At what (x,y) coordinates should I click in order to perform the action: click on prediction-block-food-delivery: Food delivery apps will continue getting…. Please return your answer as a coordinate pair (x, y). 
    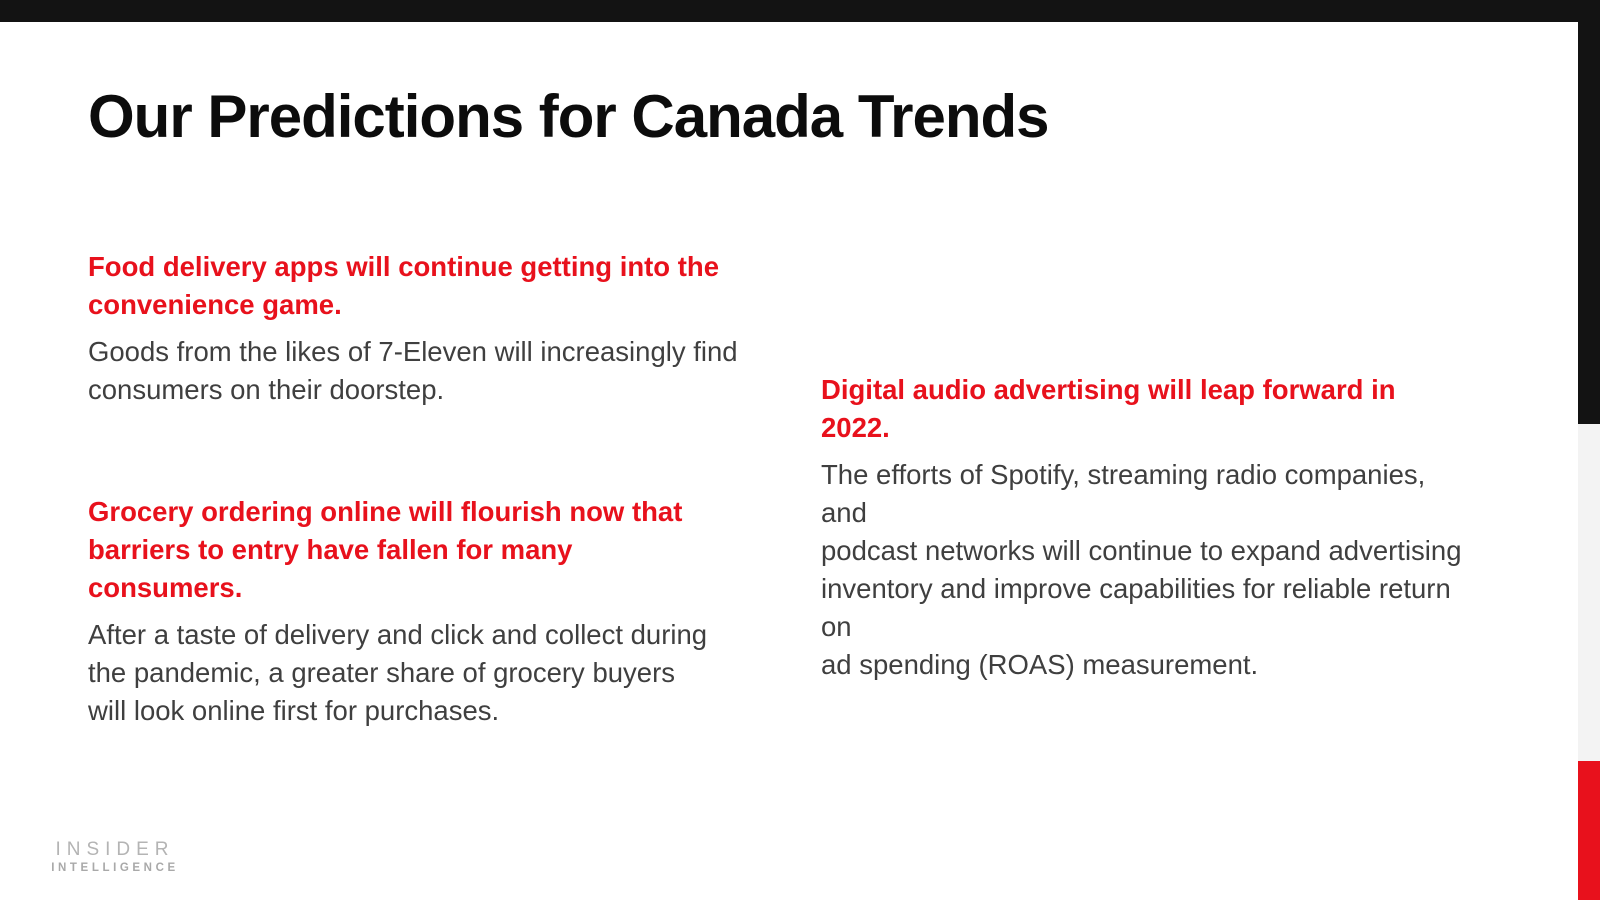
    Looking at the image, I should click on (420, 328).